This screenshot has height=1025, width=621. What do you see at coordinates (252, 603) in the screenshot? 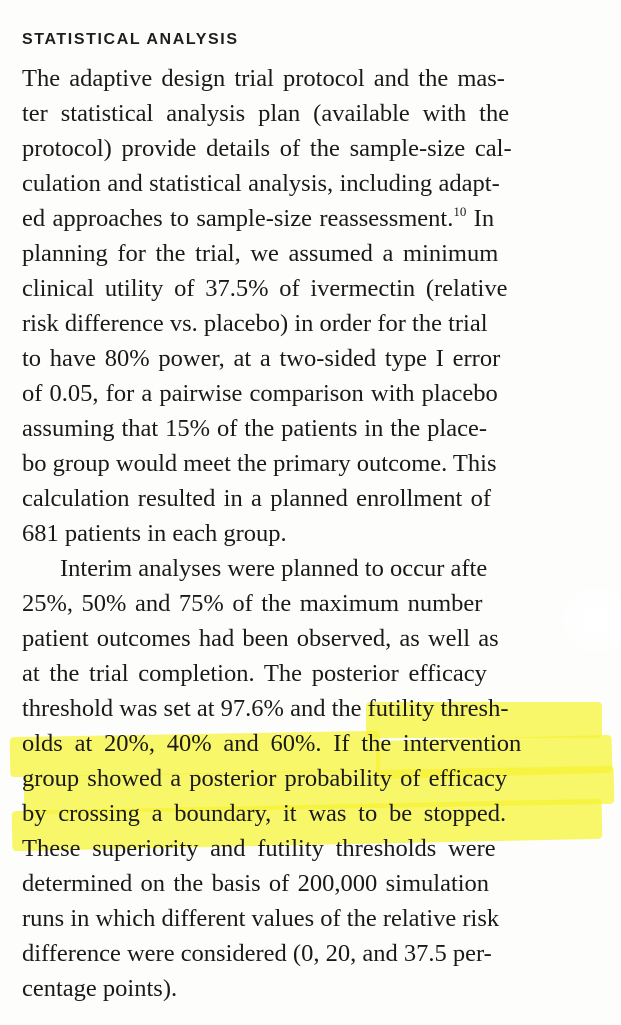
I see `text-line: 25%, 50% and 75% of the maximum number` at bounding box center [252, 603].